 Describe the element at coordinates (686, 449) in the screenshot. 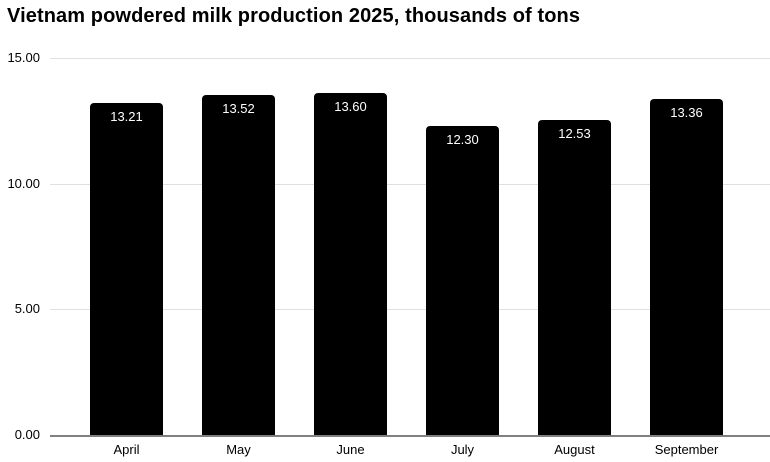

I see `x-tick-label-september: September` at that location.